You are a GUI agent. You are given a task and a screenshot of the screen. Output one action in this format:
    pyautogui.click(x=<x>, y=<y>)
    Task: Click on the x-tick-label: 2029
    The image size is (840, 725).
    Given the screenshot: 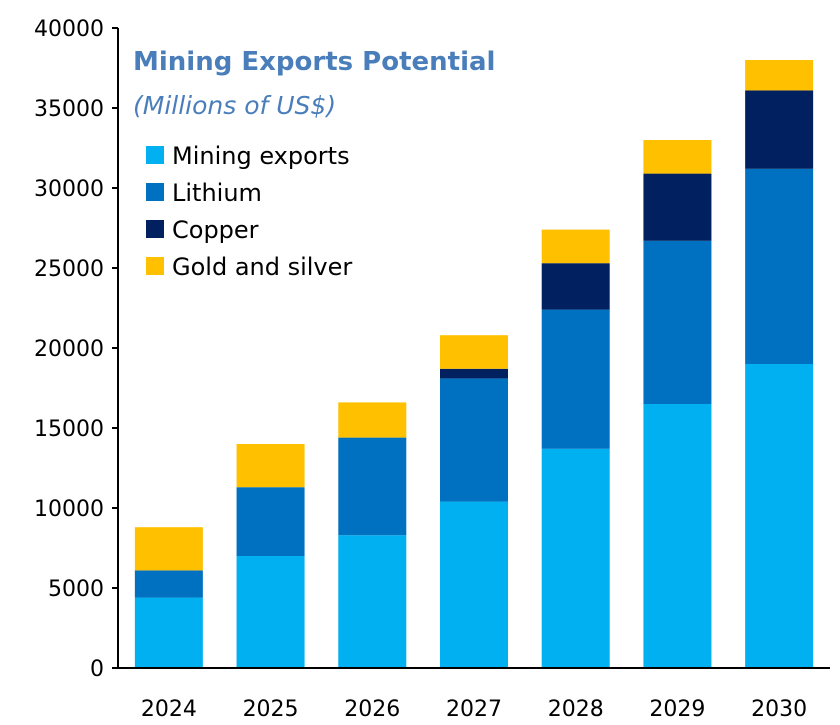 What is the action you would take?
    pyautogui.click(x=677, y=709)
    